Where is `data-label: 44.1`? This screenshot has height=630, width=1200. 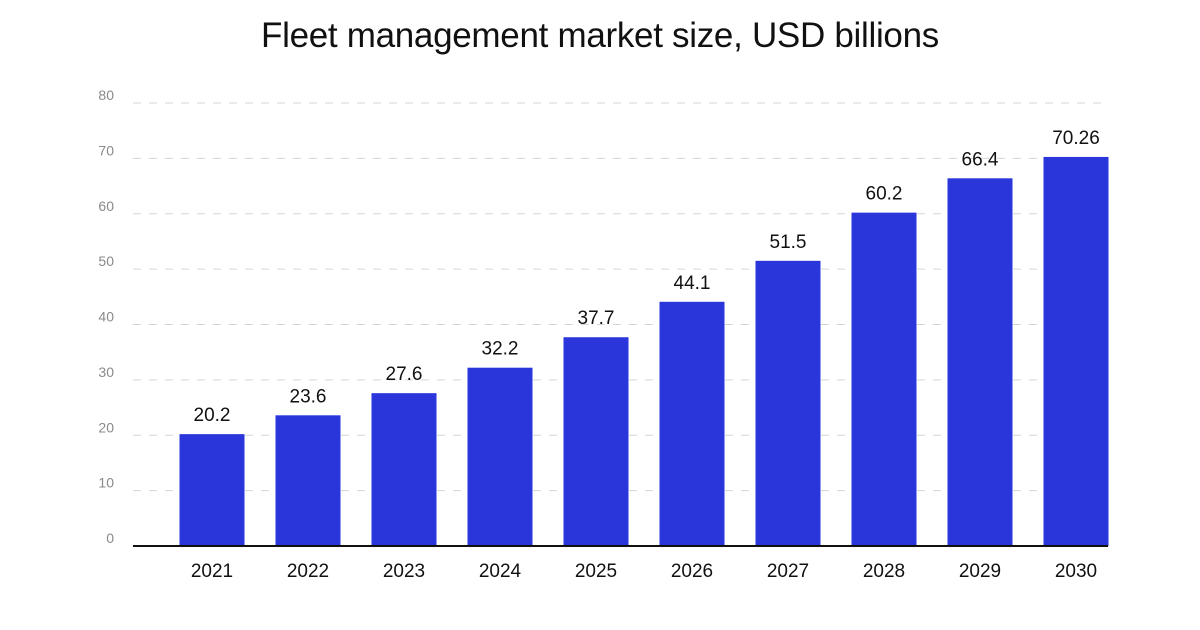 data-label: 44.1 is located at coordinates (692, 283).